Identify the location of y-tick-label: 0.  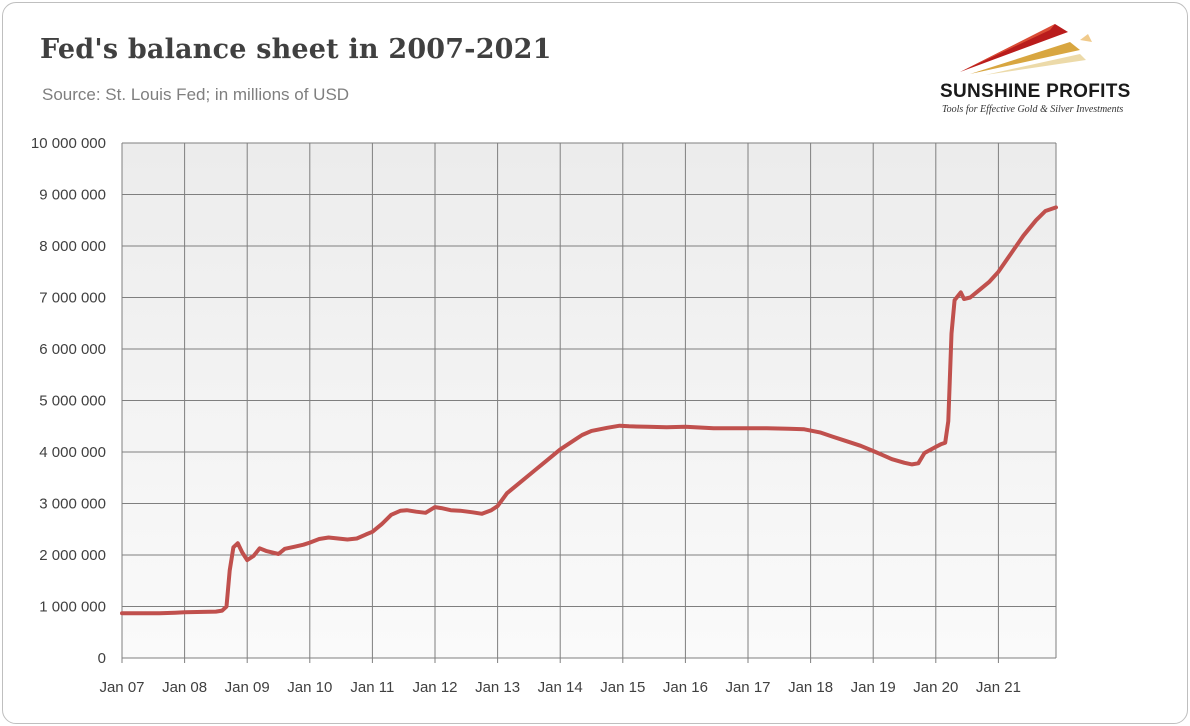
(102, 658).